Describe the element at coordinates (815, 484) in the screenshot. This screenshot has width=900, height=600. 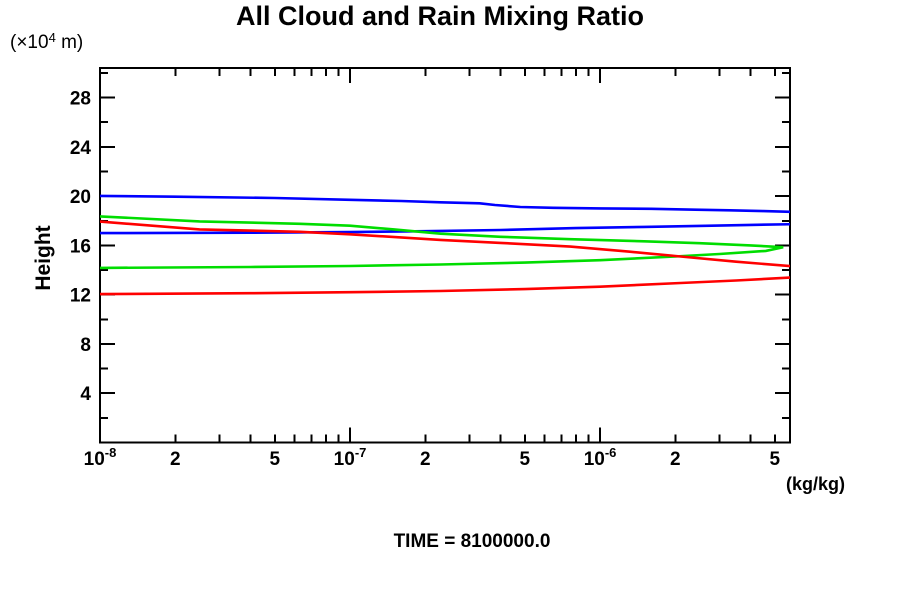
I see `x-axis-unit: (kg/kg)` at that location.